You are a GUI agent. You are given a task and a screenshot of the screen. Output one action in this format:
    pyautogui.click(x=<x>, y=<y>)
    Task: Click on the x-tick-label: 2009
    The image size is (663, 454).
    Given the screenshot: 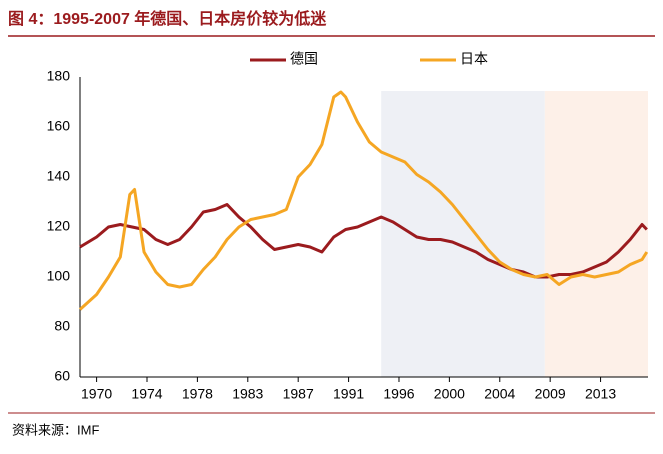 What is the action you would take?
    pyautogui.click(x=550, y=394)
    